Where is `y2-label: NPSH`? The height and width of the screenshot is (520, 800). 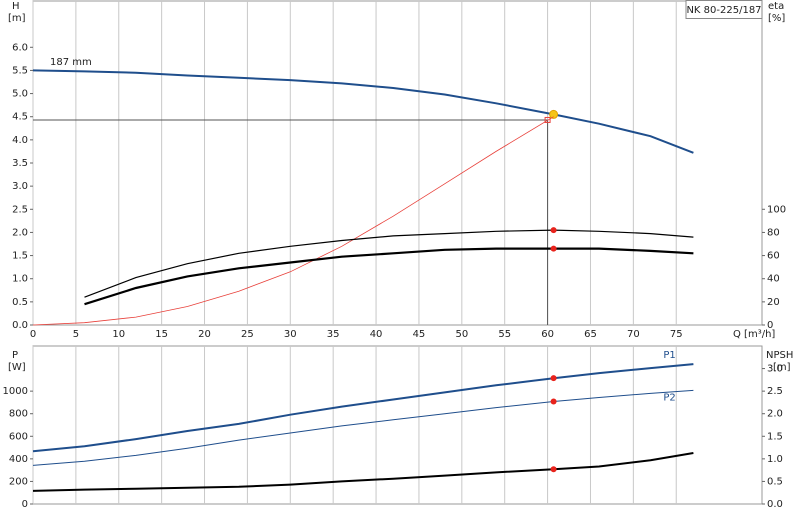 y2-label: NPSH is located at coordinates (779, 355).